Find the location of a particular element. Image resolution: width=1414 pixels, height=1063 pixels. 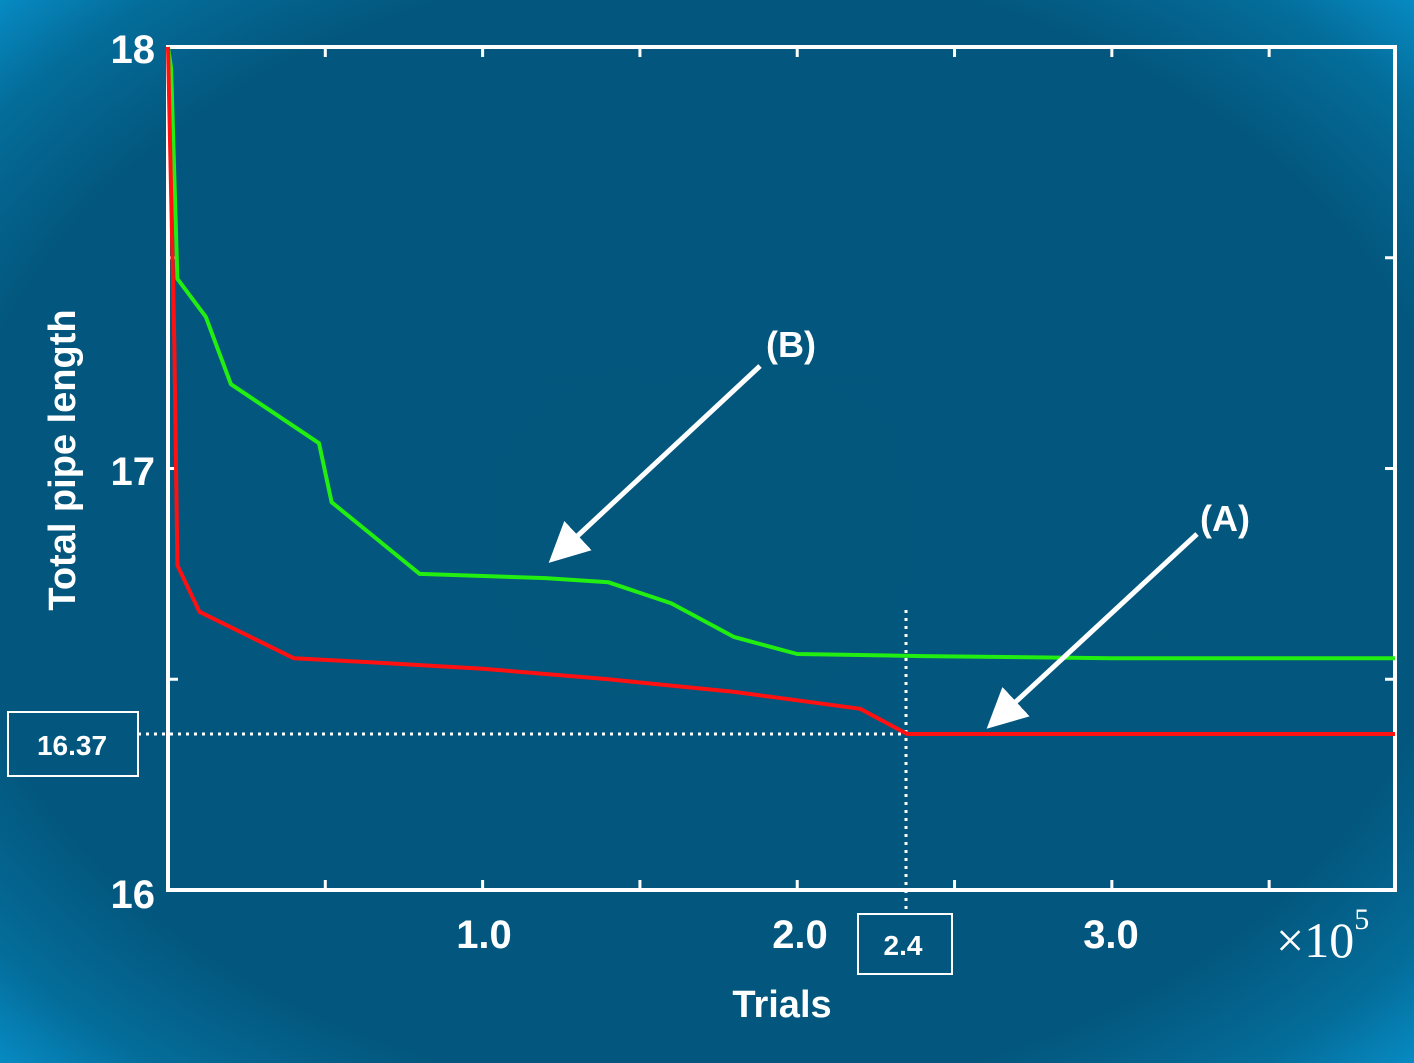

callout-a-arrow is located at coordinates (1092, 630).